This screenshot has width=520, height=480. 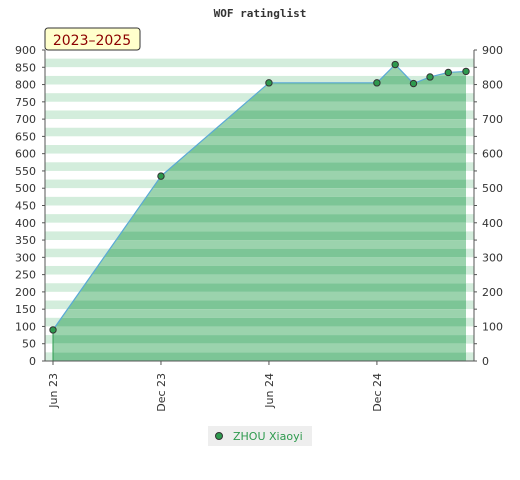 I want to click on period-badge: 2023–2025, so click(x=92, y=39).